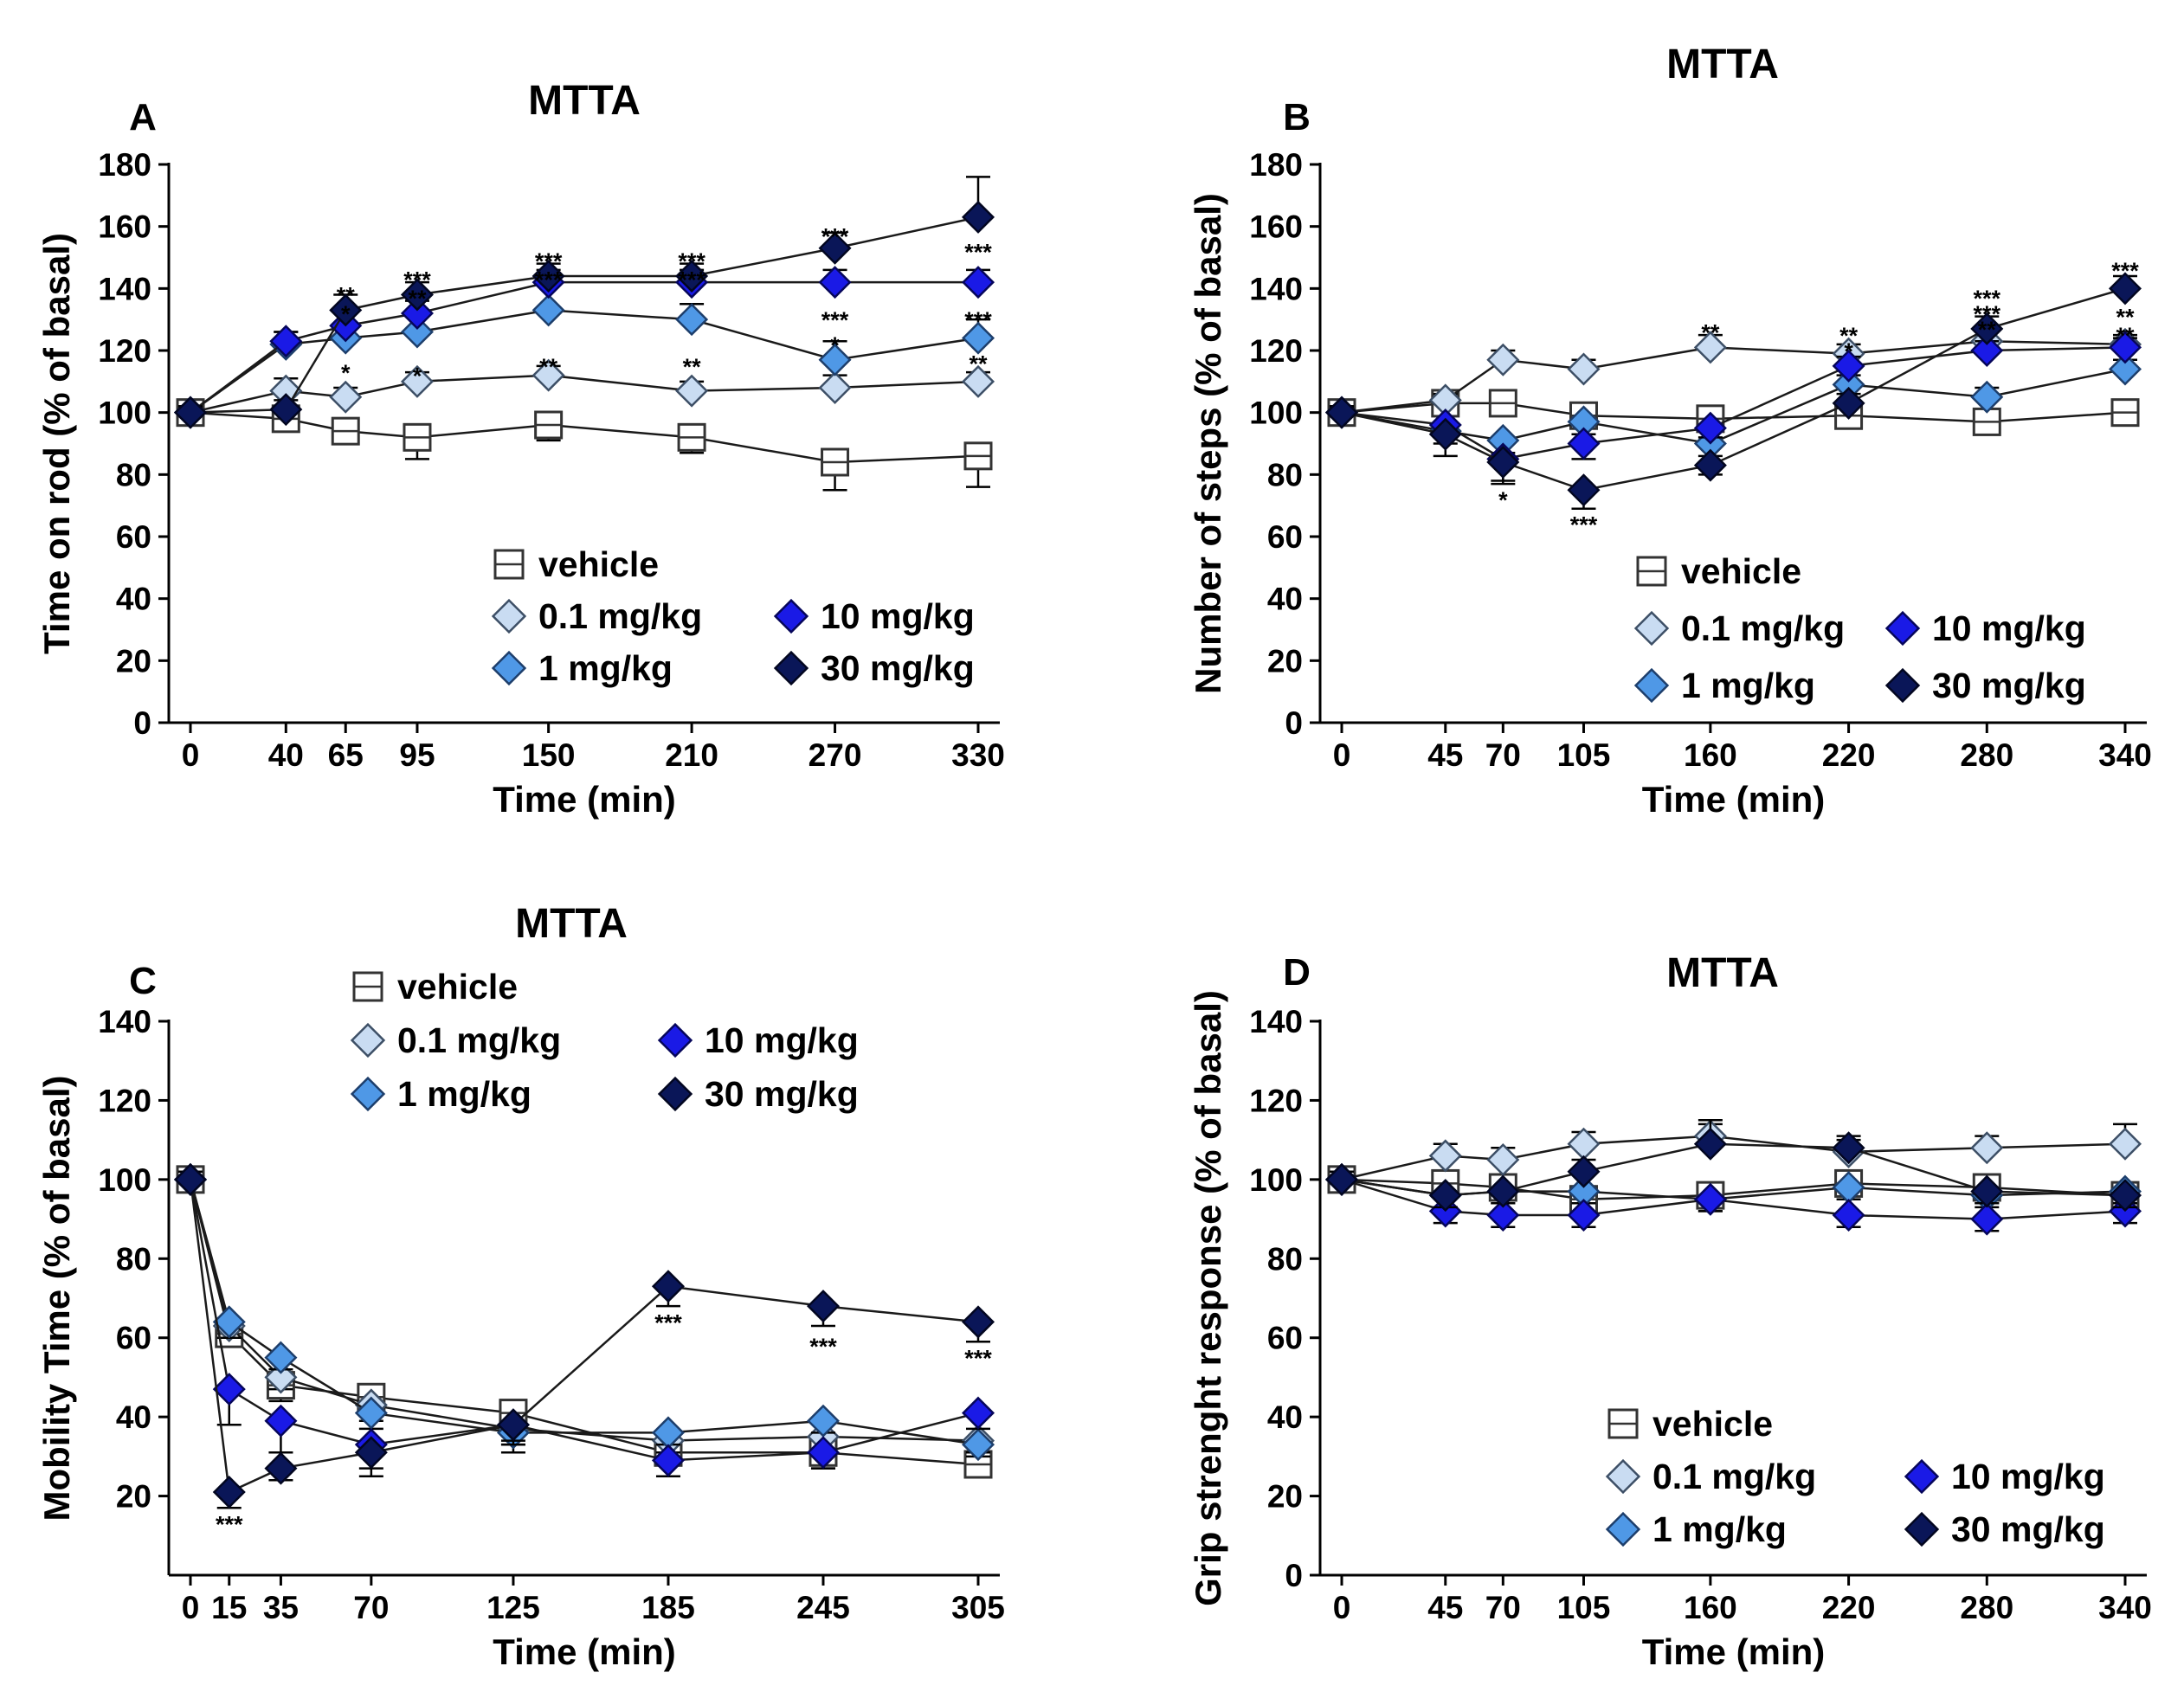  I want to click on x-tick-label: 330, so click(978, 755).